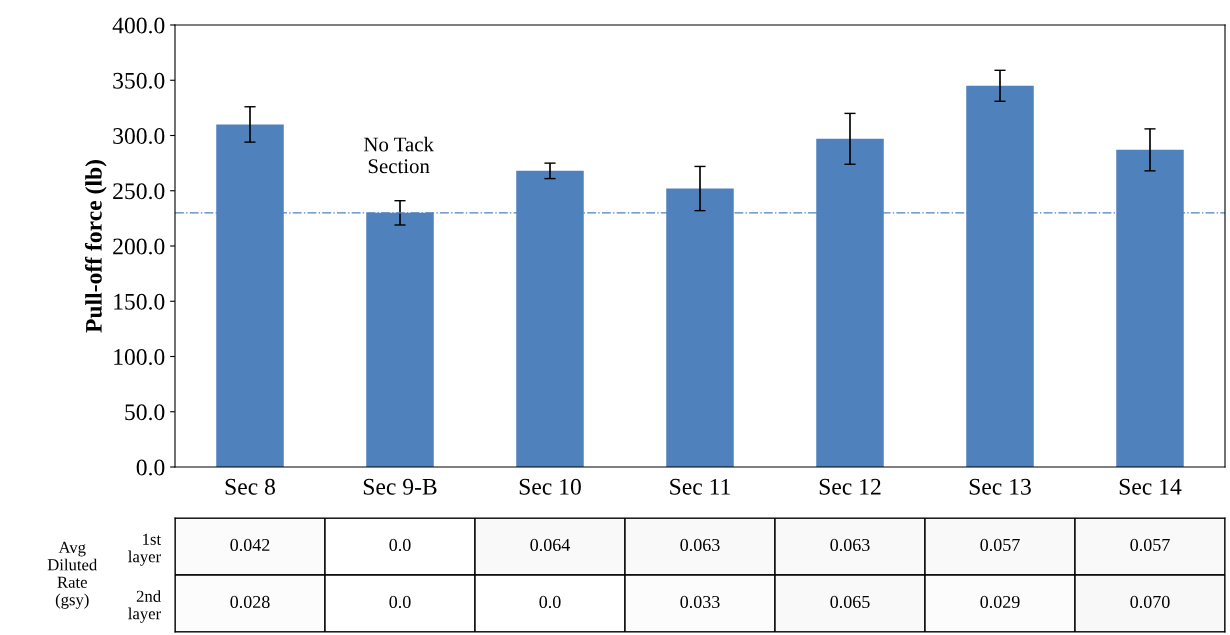 The height and width of the screenshot is (635, 1230). What do you see at coordinates (1150, 486) in the screenshot?
I see `x-tick-label: Sec 14` at bounding box center [1150, 486].